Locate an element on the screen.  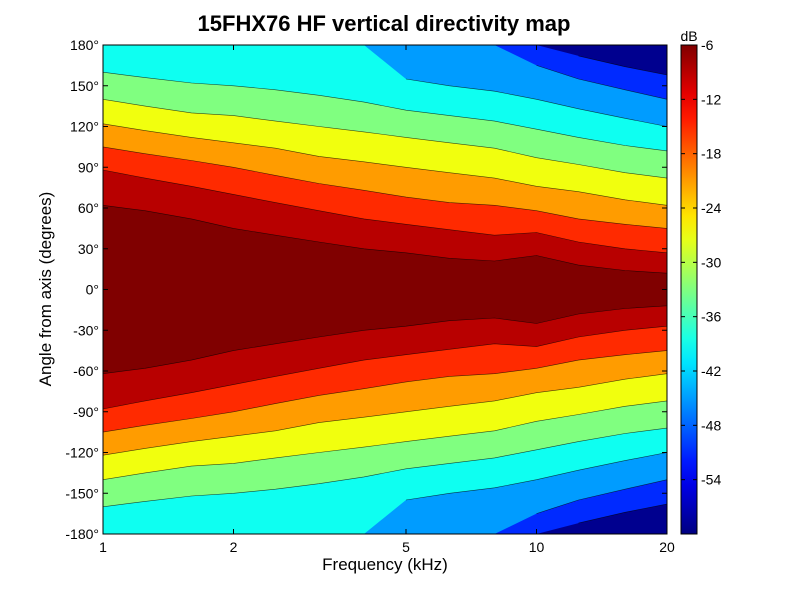
x-tick-label: 1 is located at coordinates (103, 547).